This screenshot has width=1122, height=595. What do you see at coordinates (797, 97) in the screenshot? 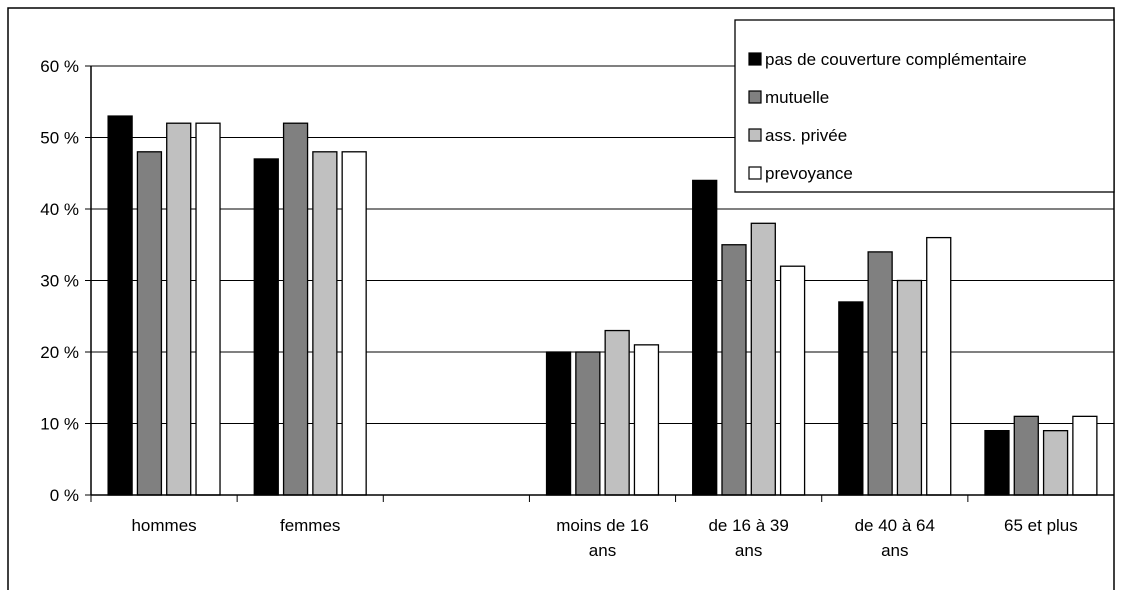
I see `legend-label: mutuelle` at bounding box center [797, 97].